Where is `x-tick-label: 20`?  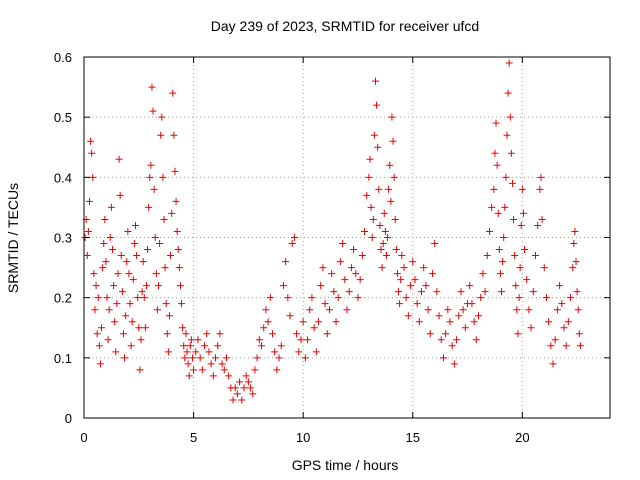
x-tick-label: 20 is located at coordinates (522, 437).